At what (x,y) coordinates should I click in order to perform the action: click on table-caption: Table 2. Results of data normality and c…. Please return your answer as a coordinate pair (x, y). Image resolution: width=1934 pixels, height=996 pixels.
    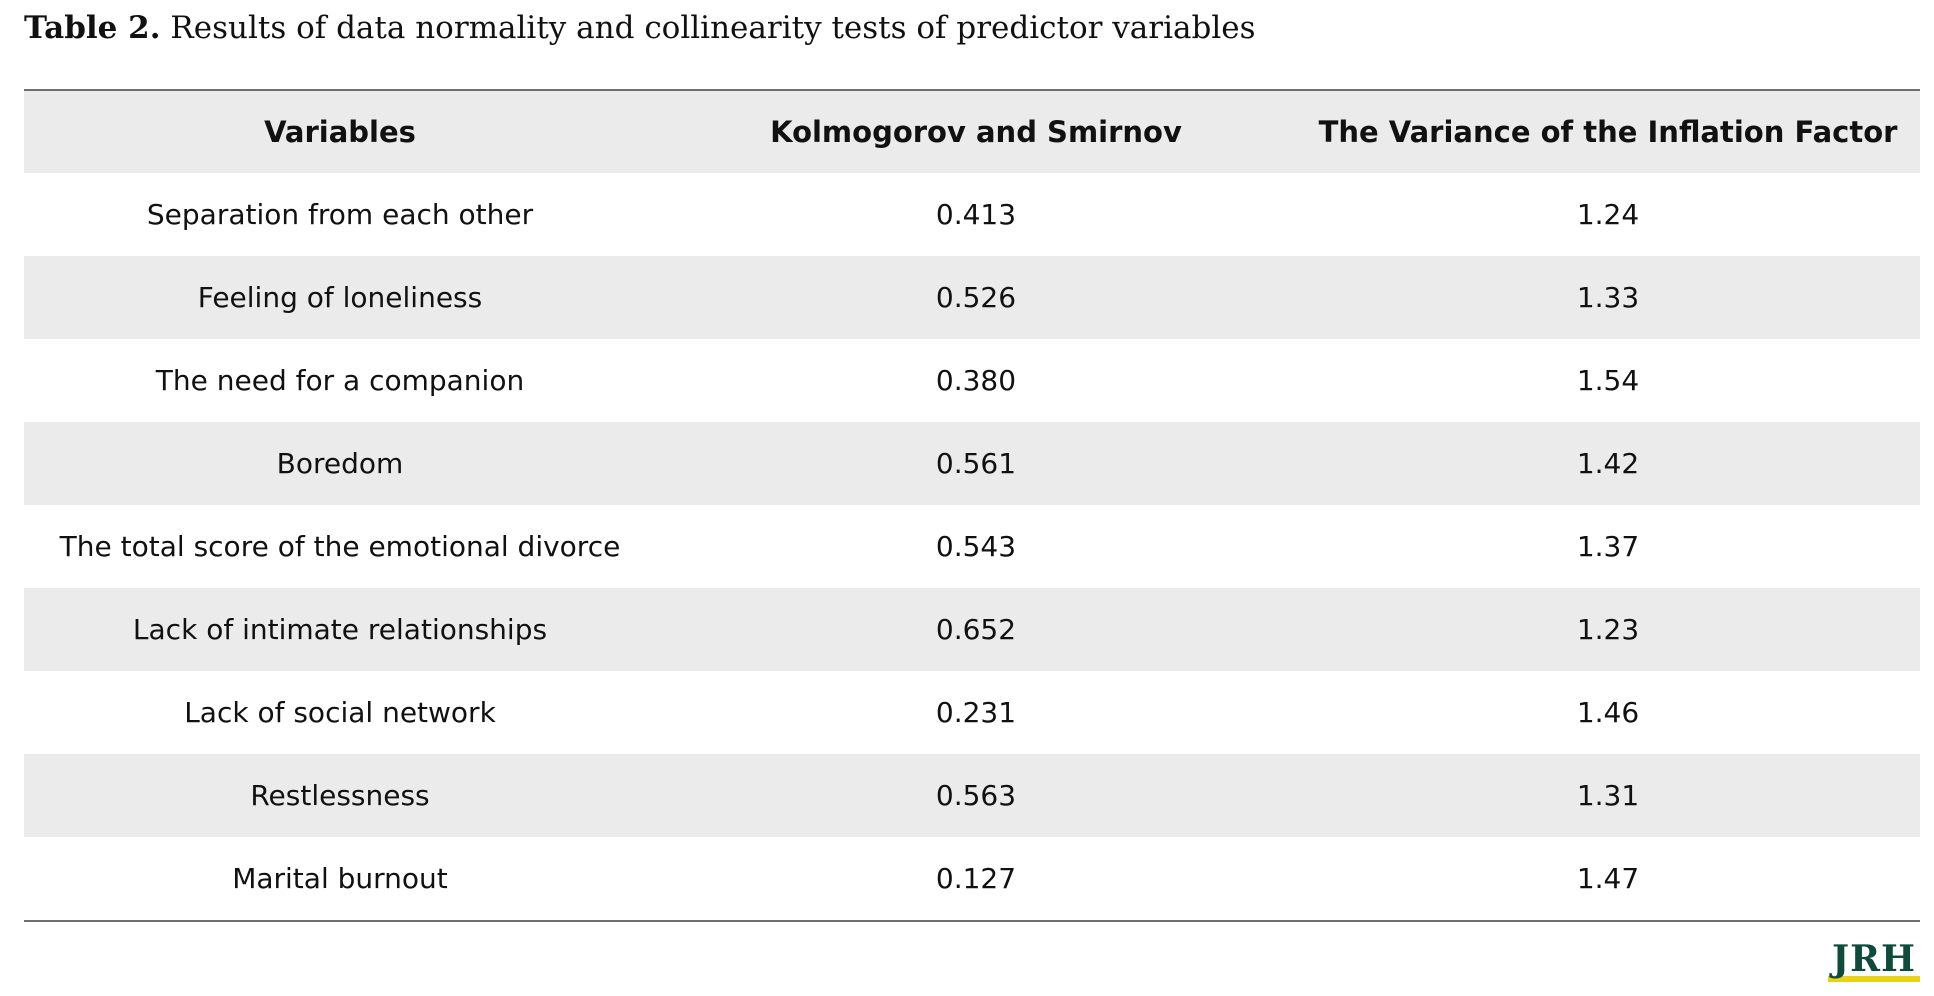
    Looking at the image, I should click on (640, 28).